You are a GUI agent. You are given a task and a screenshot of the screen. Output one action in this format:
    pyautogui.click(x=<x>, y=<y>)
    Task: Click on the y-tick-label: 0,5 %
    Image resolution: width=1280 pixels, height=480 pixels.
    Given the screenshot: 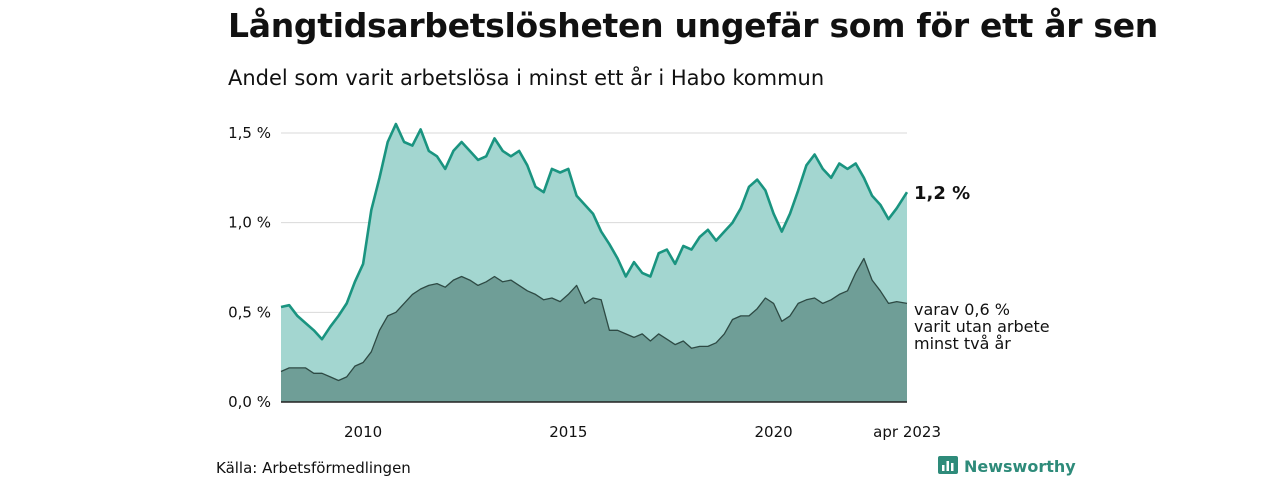 What is the action you would take?
    pyautogui.click(x=249, y=312)
    